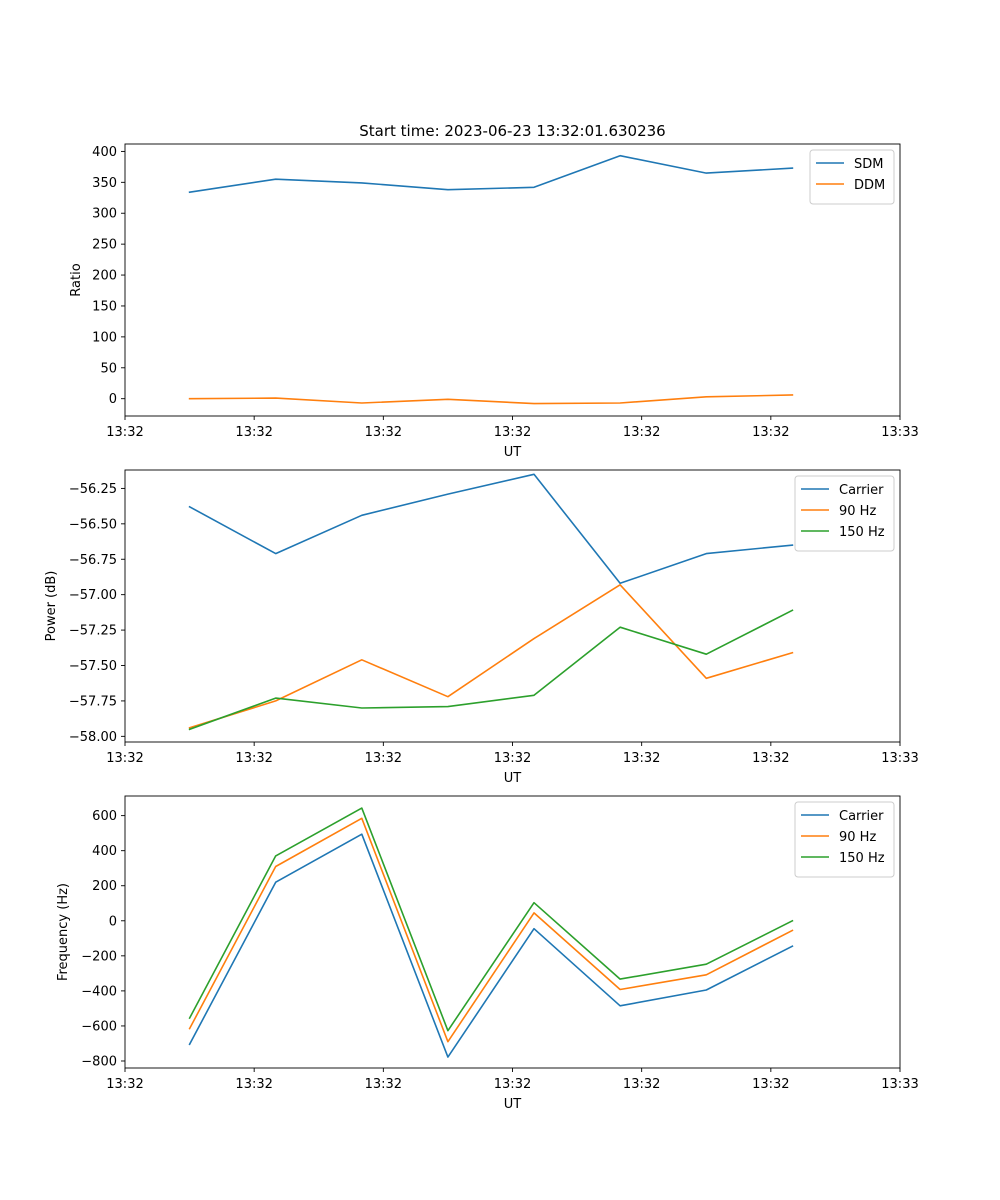 The height and width of the screenshot is (1200, 1000). I want to click on frequency-y-tick-label: 600, so click(104, 816).